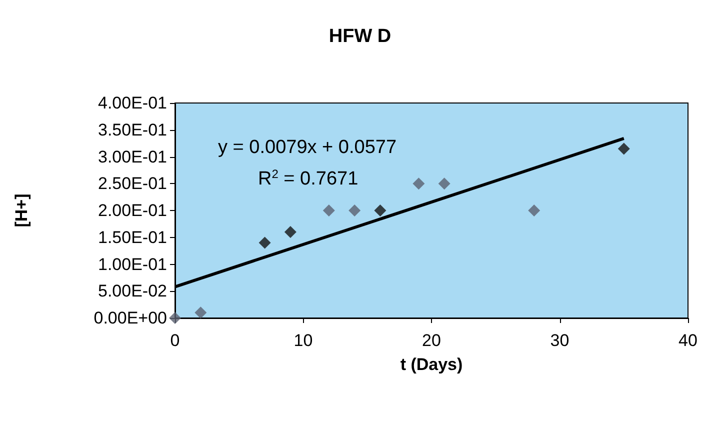 The image size is (720, 425). Describe the element at coordinates (175, 340) in the screenshot. I see `x-tick-label: 0` at that location.